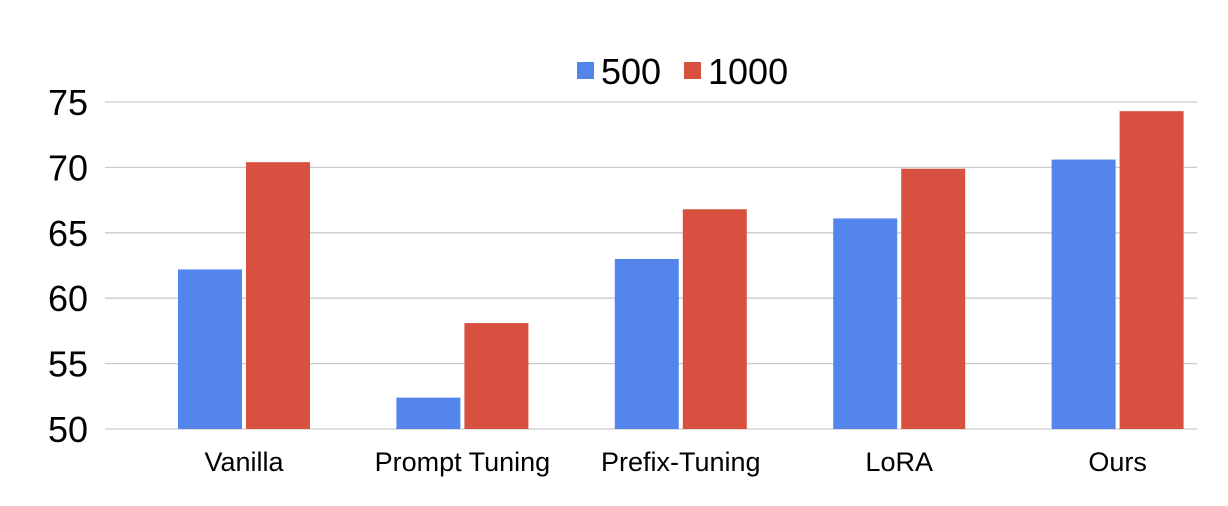 This screenshot has width=1228, height=506. Describe the element at coordinates (682, 71) in the screenshot. I see `legend: 500 1000` at that location.